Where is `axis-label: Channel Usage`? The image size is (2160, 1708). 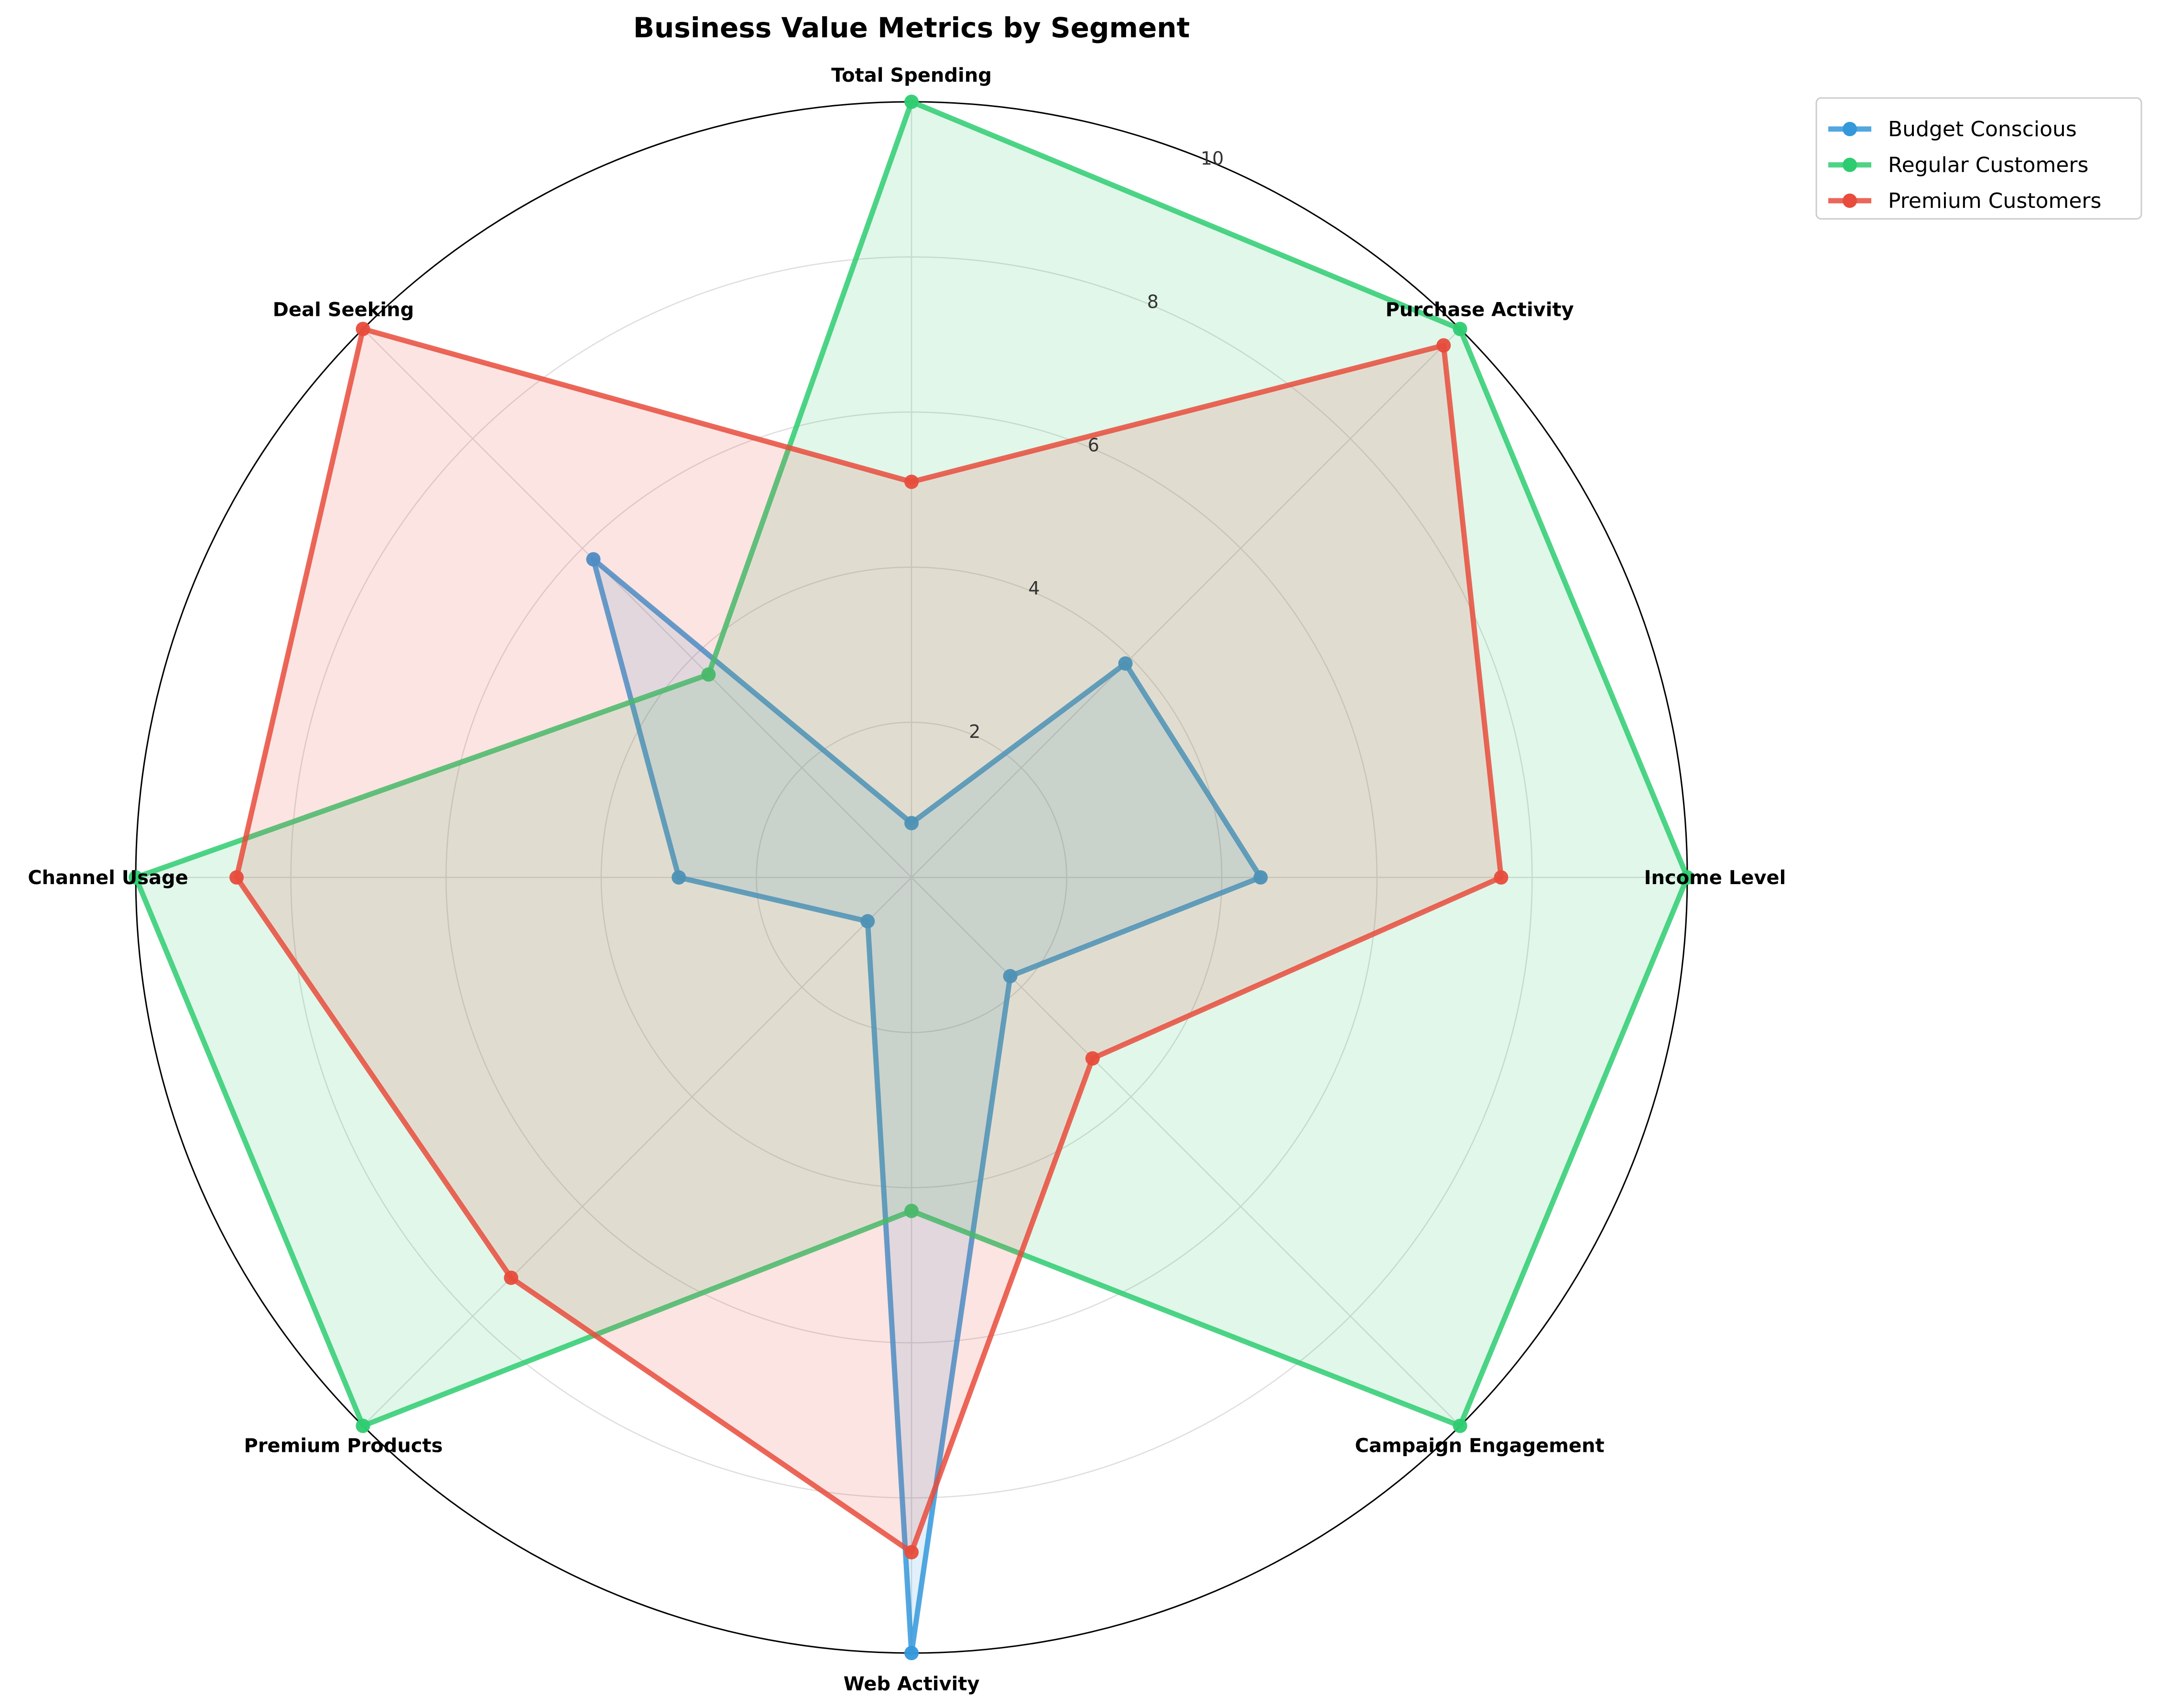 axis-label: Channel Usage is located at coordinates (108, 878).